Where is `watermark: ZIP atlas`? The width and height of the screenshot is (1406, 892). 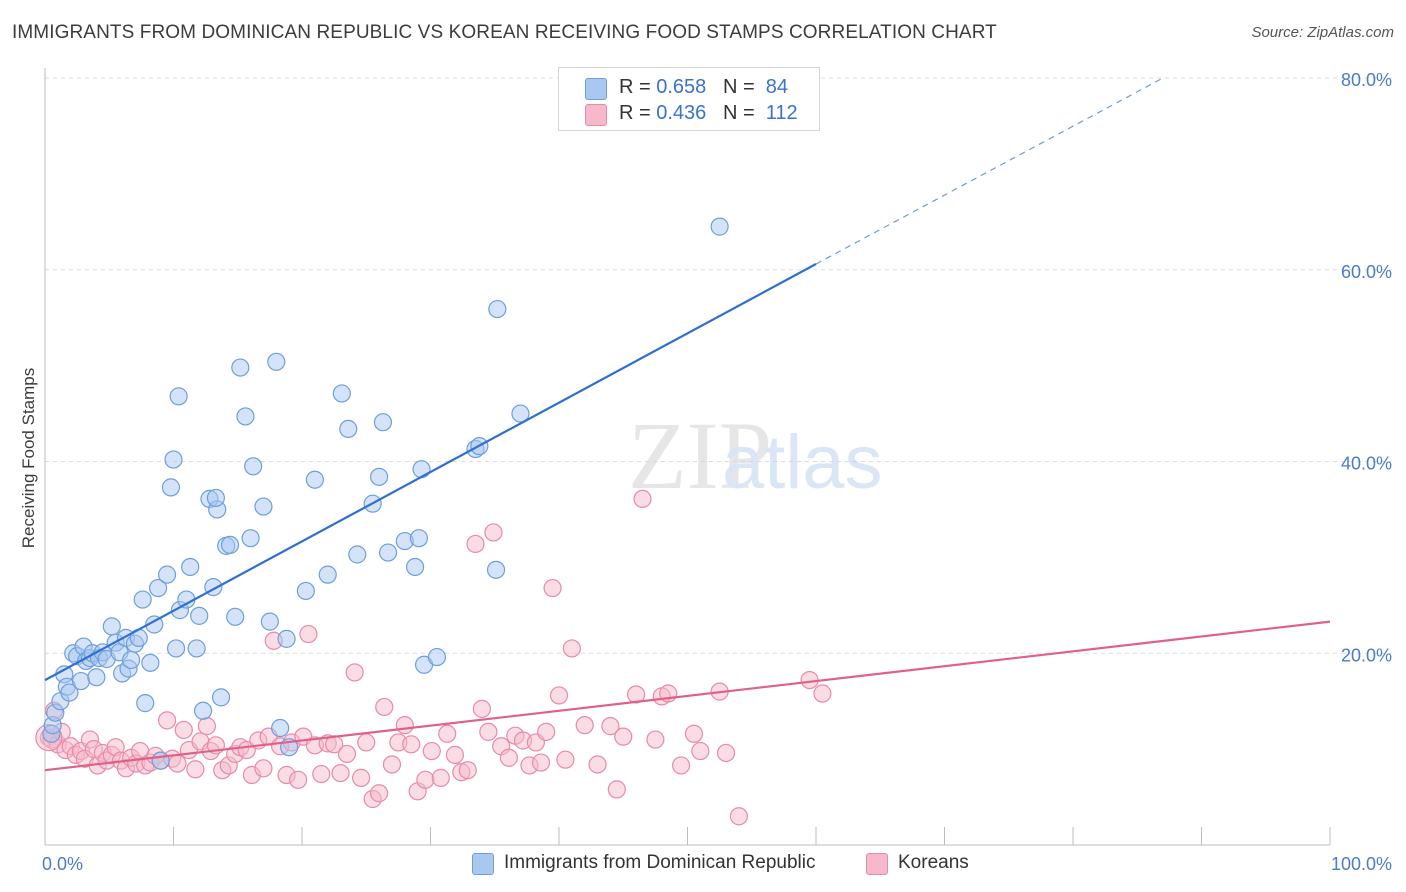
watermark: ZIP atlas is located at coordinates (755, 455).